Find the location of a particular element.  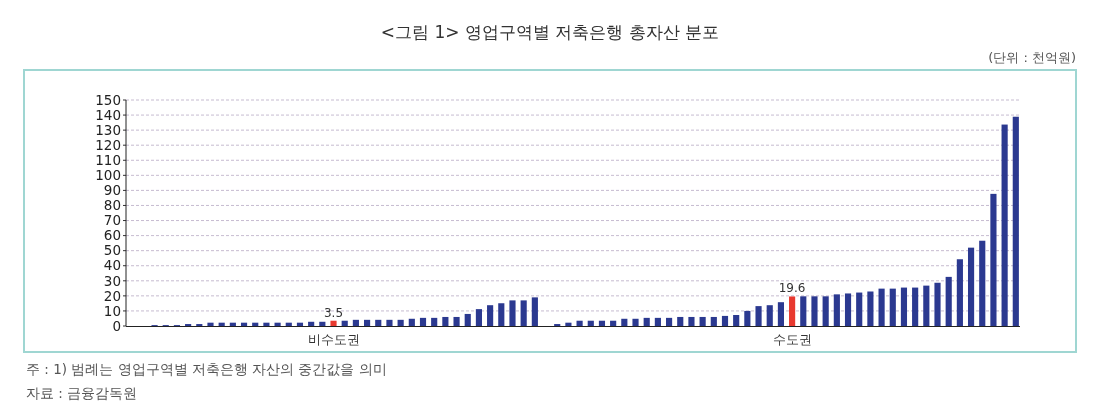

y-tick-label: 40 is located at coordinates (112, 265).